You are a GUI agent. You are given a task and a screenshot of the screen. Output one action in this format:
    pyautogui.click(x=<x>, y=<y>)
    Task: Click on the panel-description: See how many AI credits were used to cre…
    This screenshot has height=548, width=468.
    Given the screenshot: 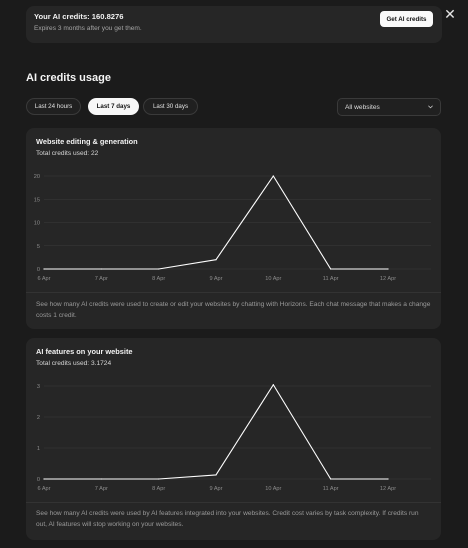 What is the action you would take?
    pyautogui.click(x=233, y=310)
    